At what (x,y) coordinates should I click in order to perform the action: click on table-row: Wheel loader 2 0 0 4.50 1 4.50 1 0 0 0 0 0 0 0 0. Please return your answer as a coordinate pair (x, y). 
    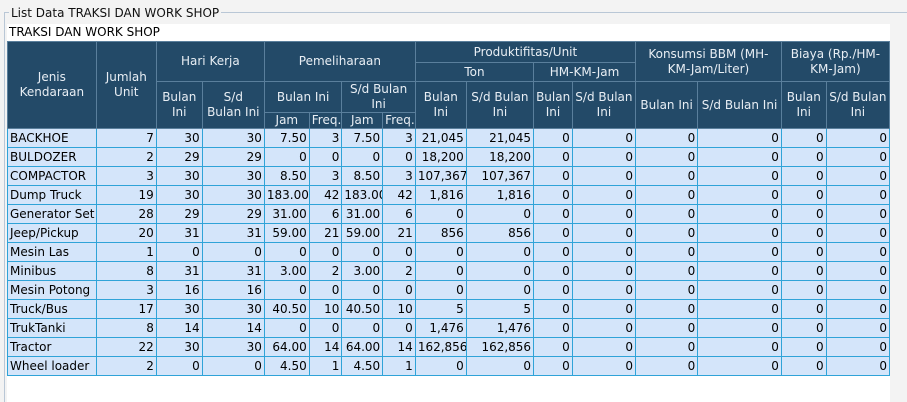
    Looking at the image, I should click on (449, 366).